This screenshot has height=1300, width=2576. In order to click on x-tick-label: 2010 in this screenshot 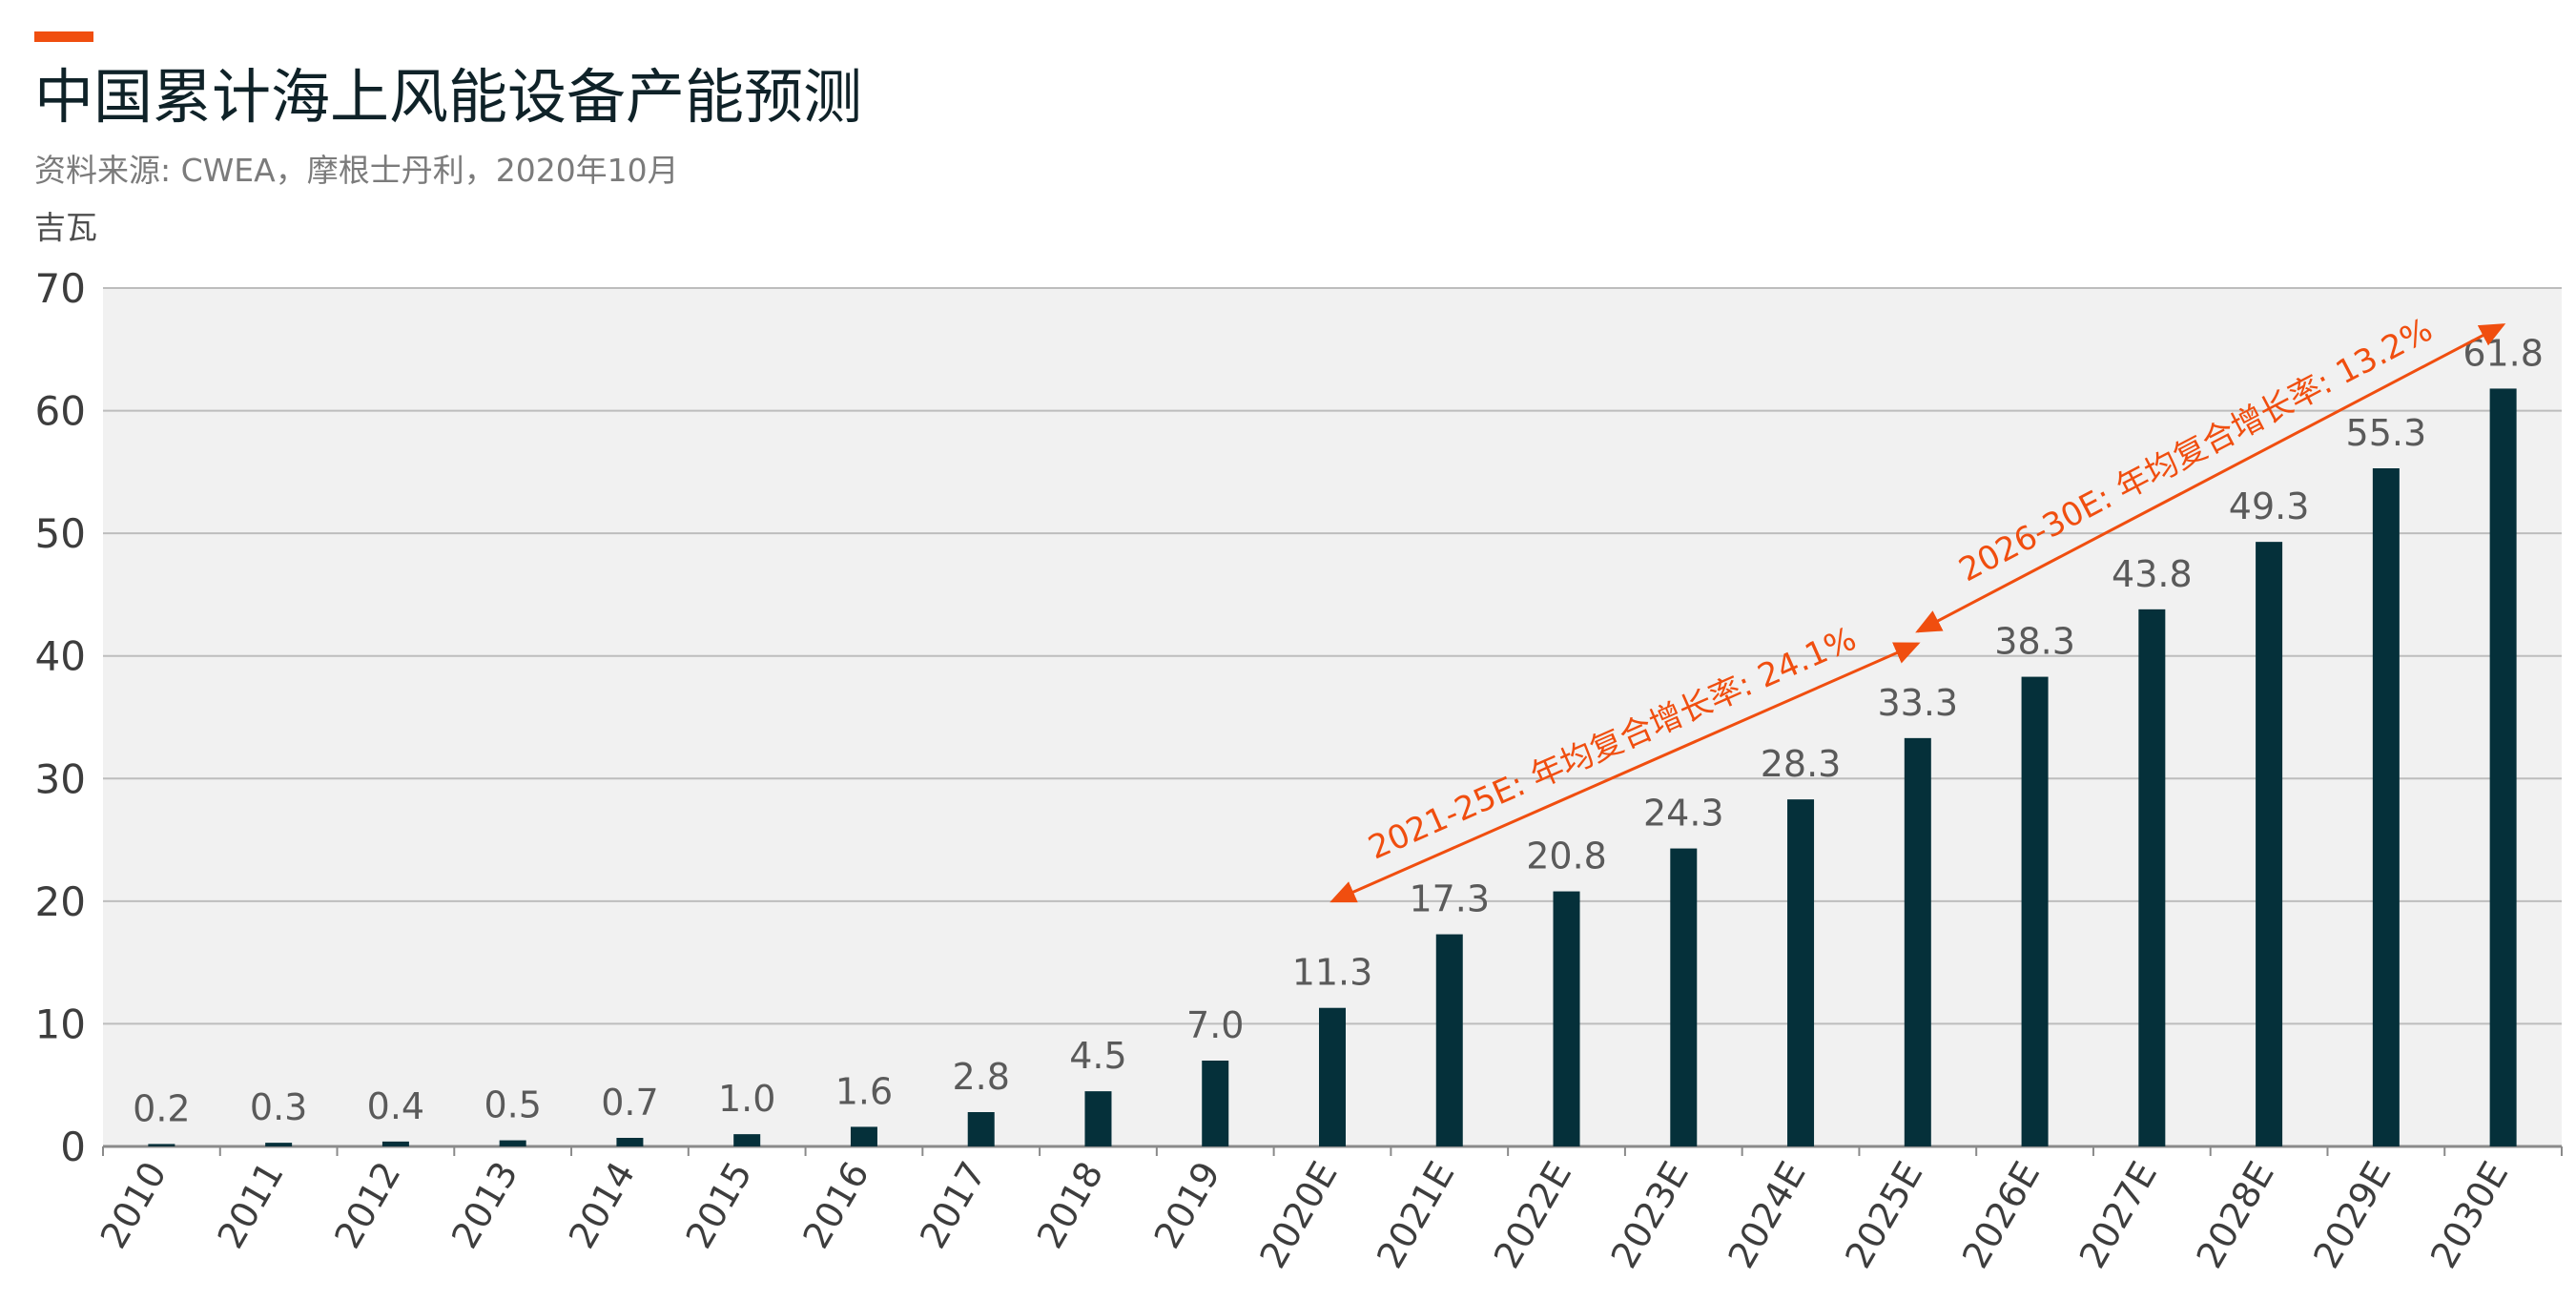, I will do `click(134, 1206)`.